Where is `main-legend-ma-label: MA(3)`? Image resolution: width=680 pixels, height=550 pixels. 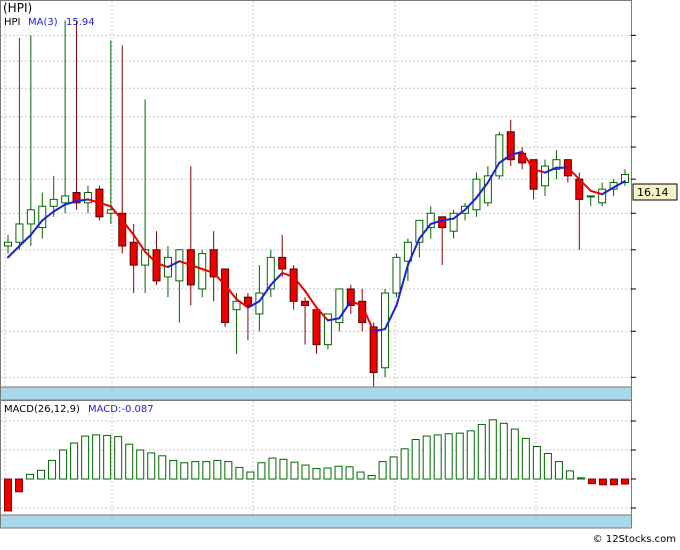
main-legend-ma-label: MA(3) is located at coordinates (43, 22).